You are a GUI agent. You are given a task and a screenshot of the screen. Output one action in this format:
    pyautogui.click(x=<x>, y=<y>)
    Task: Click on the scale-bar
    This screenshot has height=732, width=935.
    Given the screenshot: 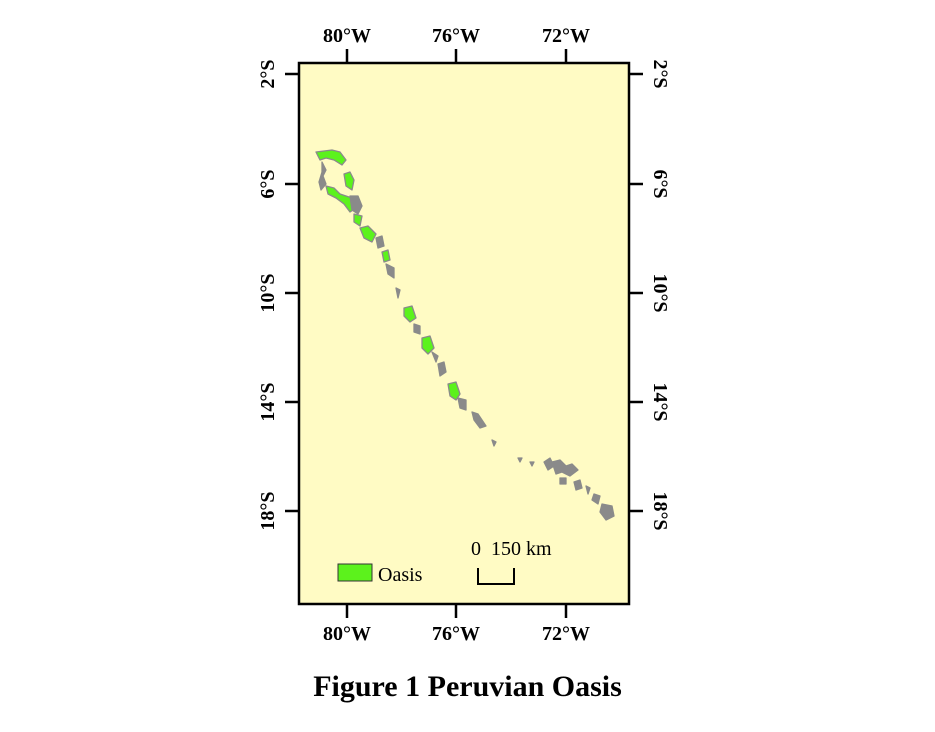 What is the action you would take?
    pyautogui.click(x=496, y=576)
    